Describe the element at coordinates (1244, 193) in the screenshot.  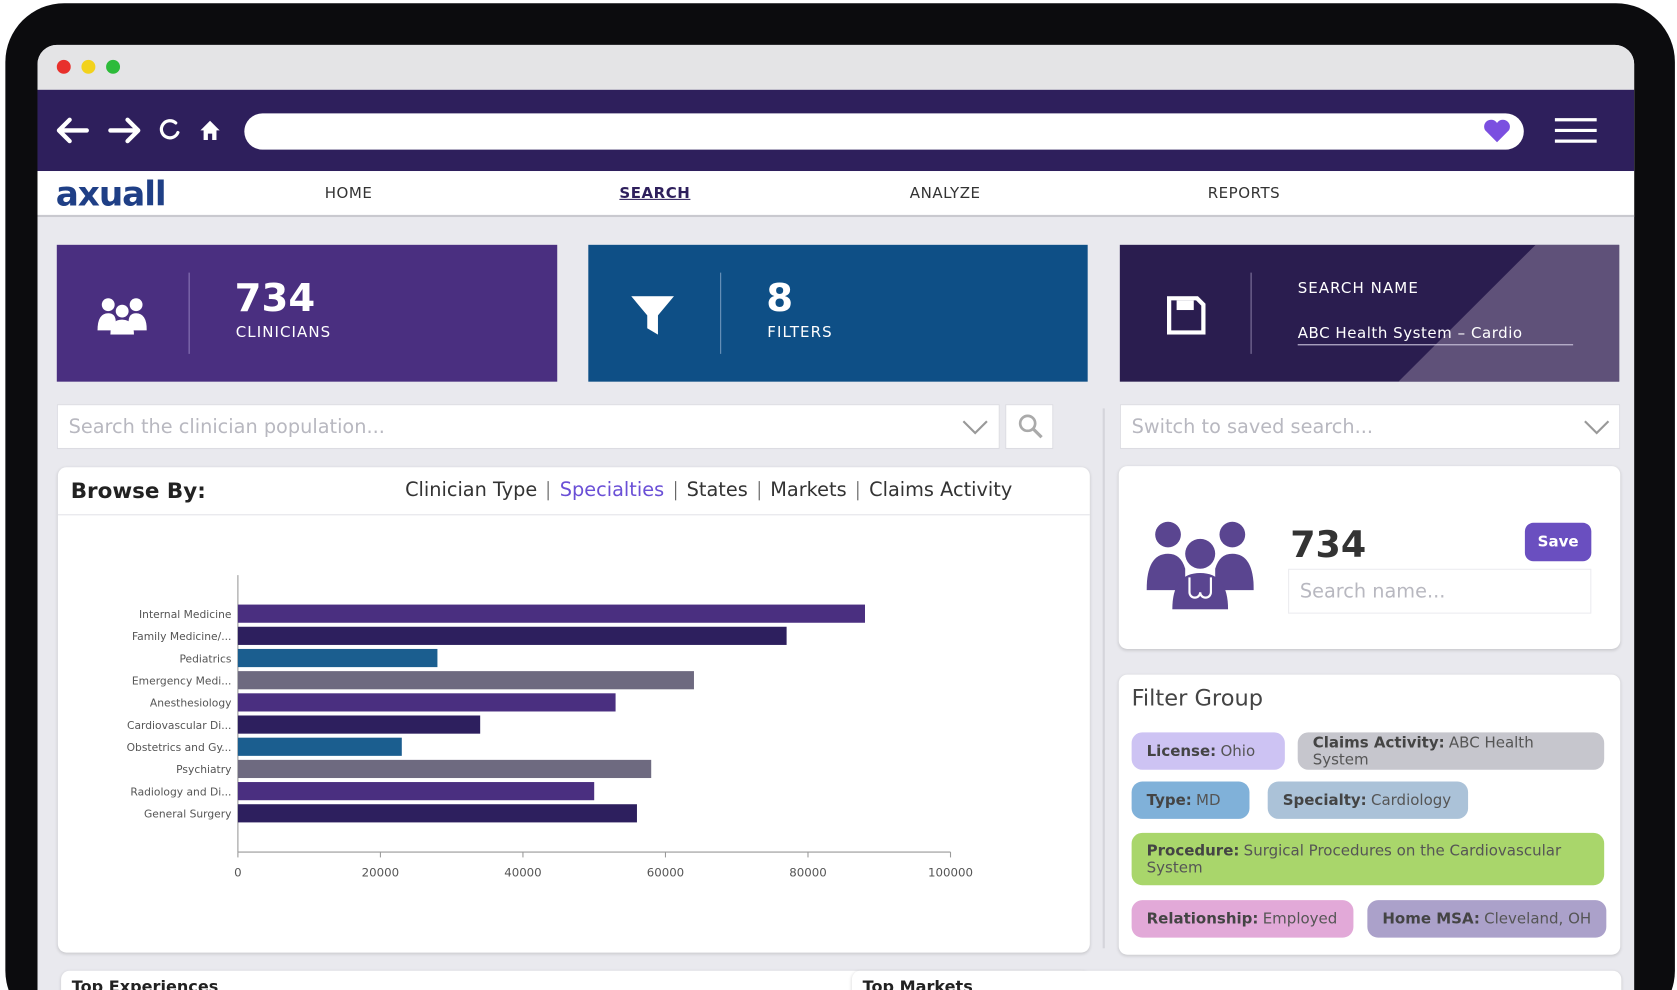
I see `nav-item: REPORTS` at that location.